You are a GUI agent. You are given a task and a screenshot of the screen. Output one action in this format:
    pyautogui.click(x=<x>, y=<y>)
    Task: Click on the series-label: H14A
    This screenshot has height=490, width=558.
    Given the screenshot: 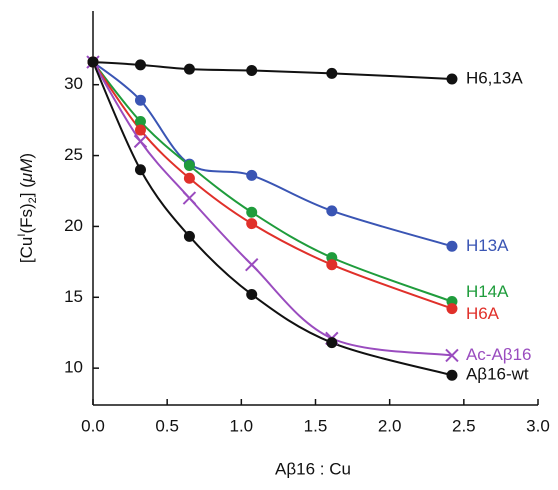 What is the action you would take?
    pyautogui.click(x=487, y=291)
    